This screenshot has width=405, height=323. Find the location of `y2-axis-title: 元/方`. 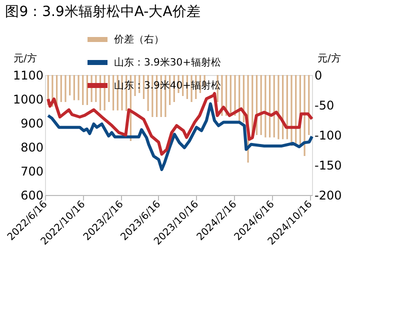

y2-axis-title: 元/方 is located at coordinates (329, 58).